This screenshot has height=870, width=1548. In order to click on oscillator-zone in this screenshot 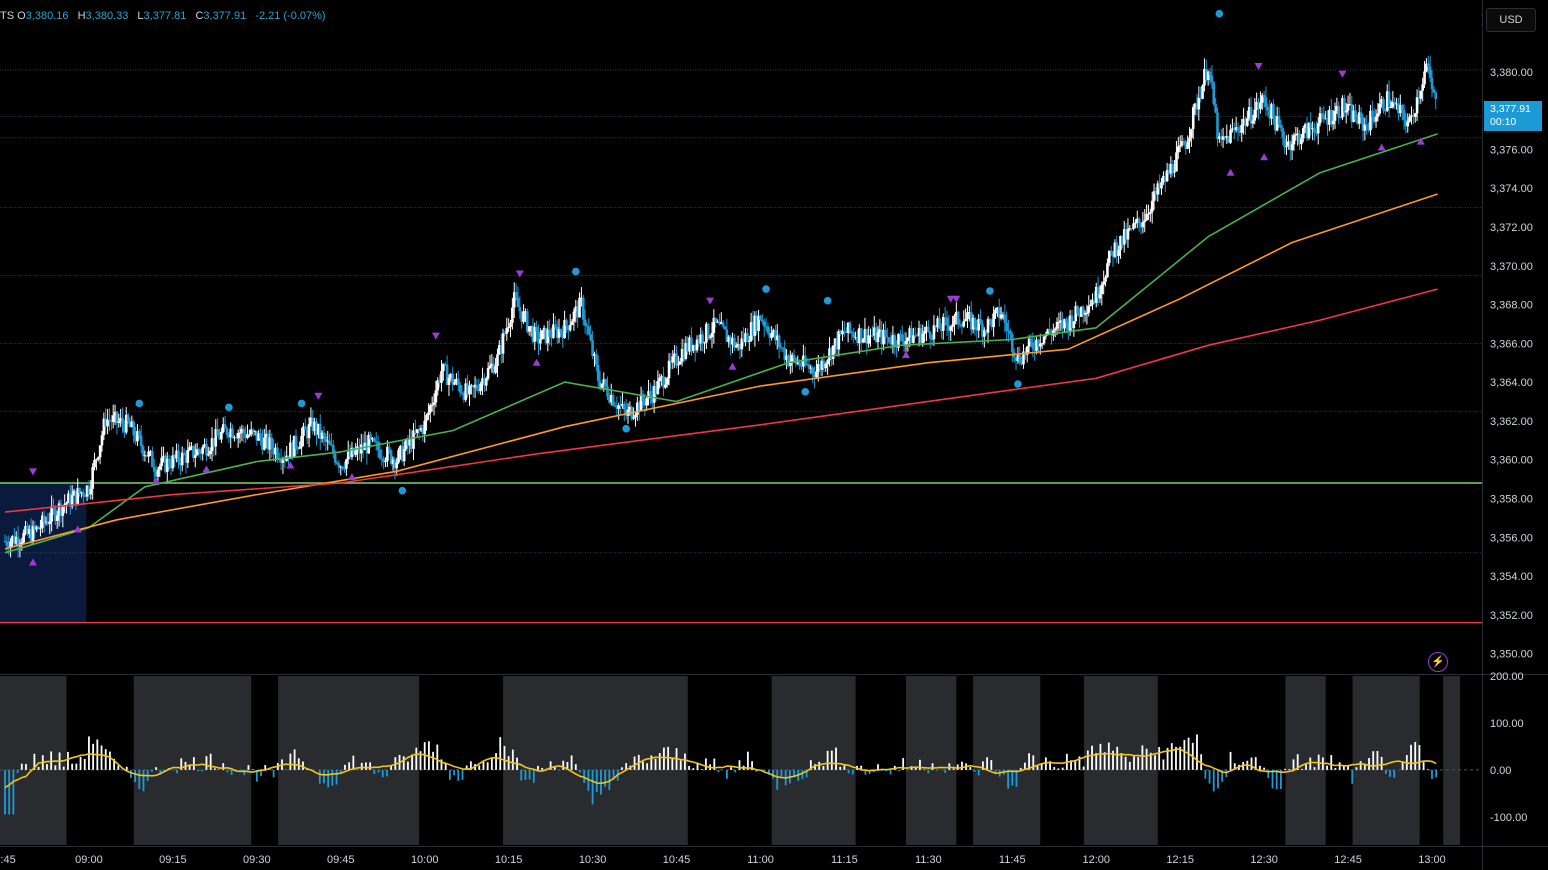, I will do `click(1305, 760)`.